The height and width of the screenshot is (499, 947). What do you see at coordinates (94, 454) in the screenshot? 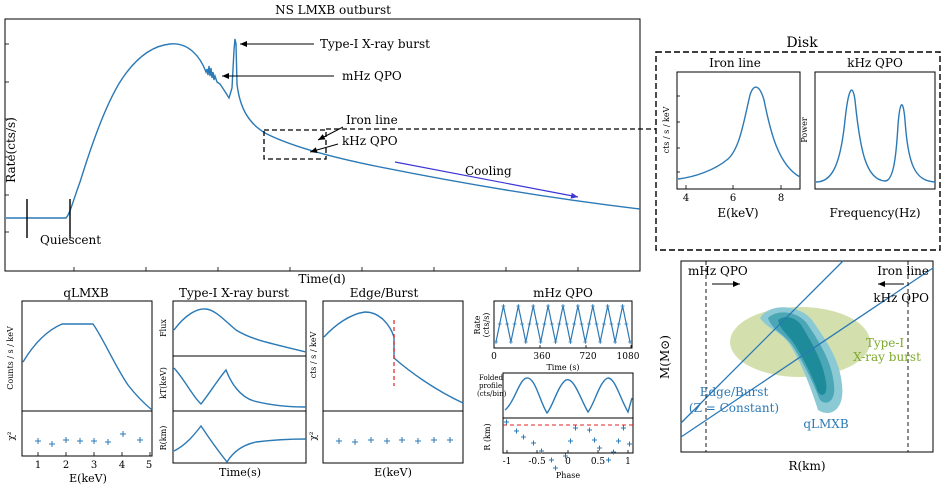
I see `qlmxb-xticks` at bounding box center [94, 454].